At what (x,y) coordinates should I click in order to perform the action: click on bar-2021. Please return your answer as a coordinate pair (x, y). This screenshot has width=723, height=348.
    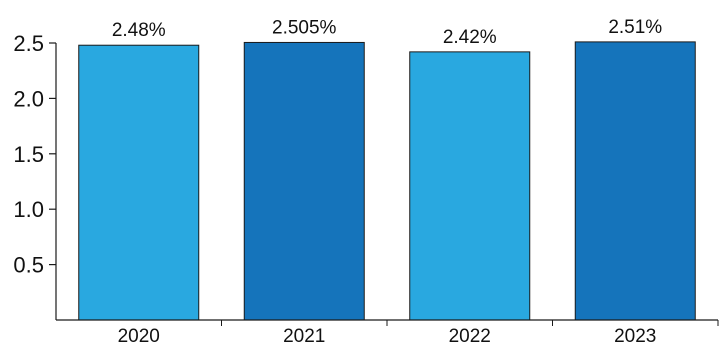
    Looking at the image, I should click on (304, 181).